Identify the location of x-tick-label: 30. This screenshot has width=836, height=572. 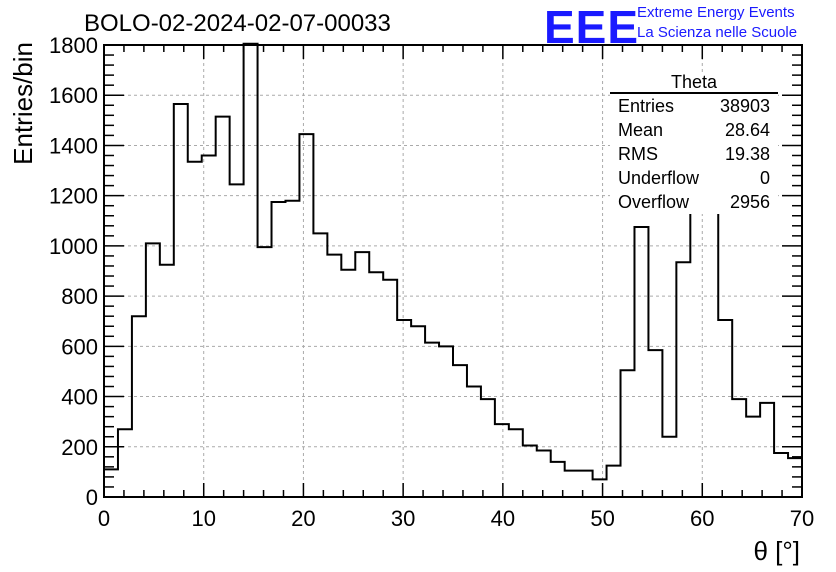
(403, 518).